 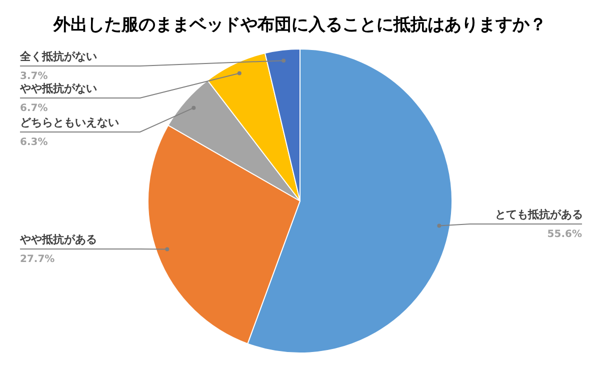 What do you see at coordinates (34, 108) in the screenshot?
I see `data-label: 6.7%` at bounding box center [34, 108].